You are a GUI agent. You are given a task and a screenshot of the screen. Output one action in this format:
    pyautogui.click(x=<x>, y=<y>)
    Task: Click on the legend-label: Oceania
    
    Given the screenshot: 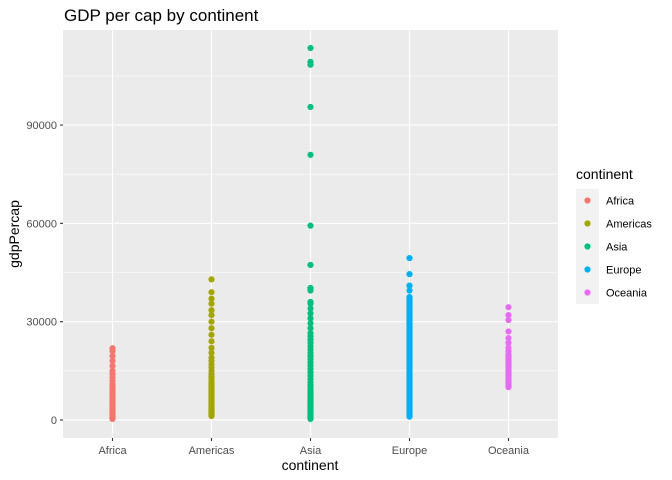 What is the action you would take?
    pyautogui.click(x=627, y=294)
    